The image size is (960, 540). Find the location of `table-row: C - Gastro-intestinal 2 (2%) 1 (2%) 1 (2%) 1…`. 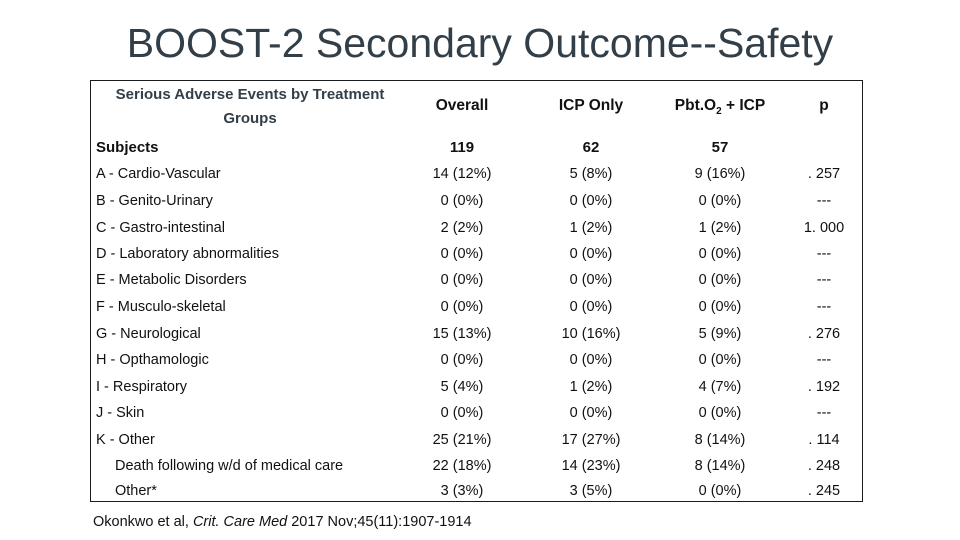

table-row: C - Gastro-intestinal 2 (2%) 1 (2%) 1 (2%) 1… is located at coordinates (476, 228).